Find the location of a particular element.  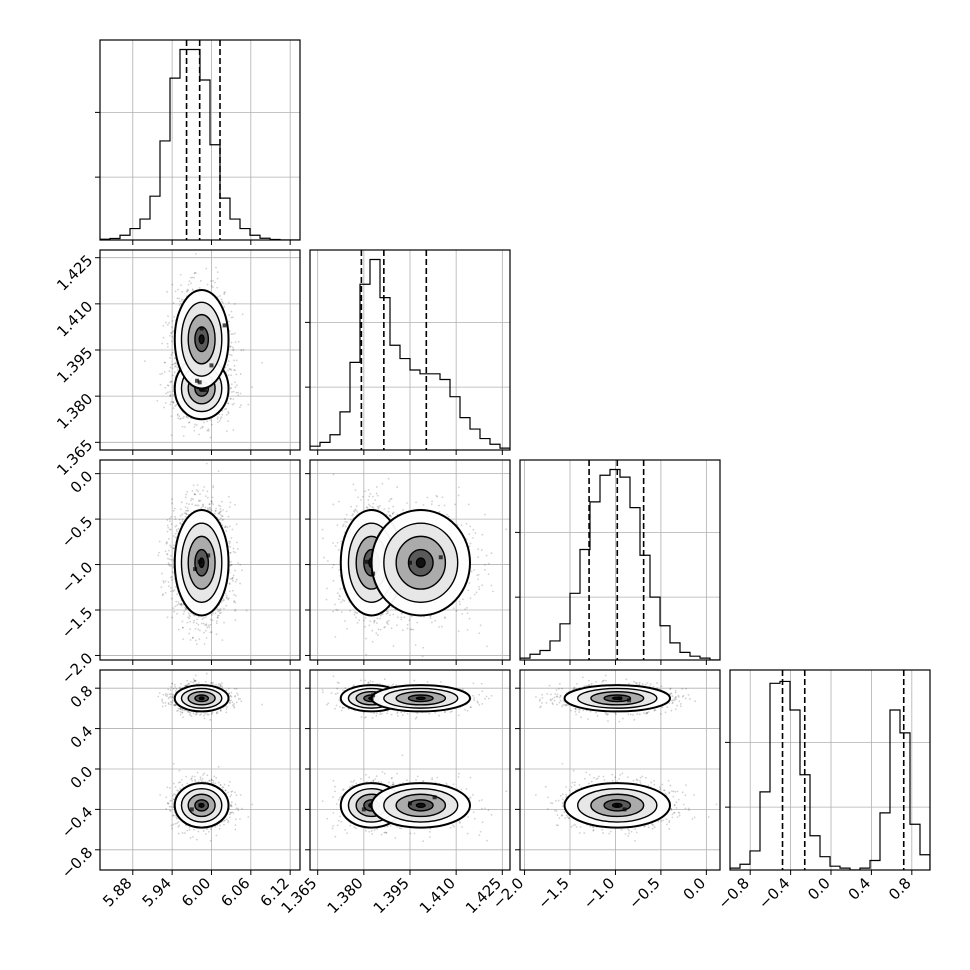

y-tick-label: −1.5 is located at coordinates (77, 623).